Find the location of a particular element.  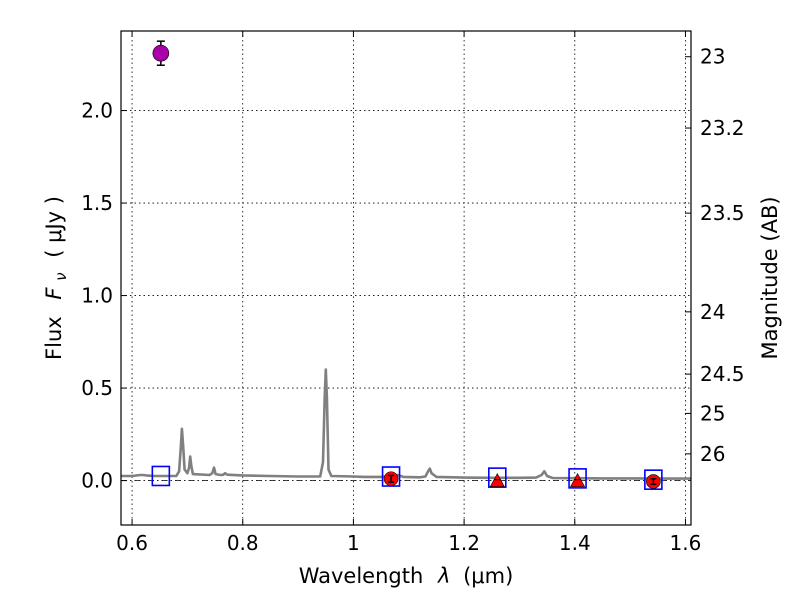

y2-tick-label: 23.5 is located at coordinates (722, 213).